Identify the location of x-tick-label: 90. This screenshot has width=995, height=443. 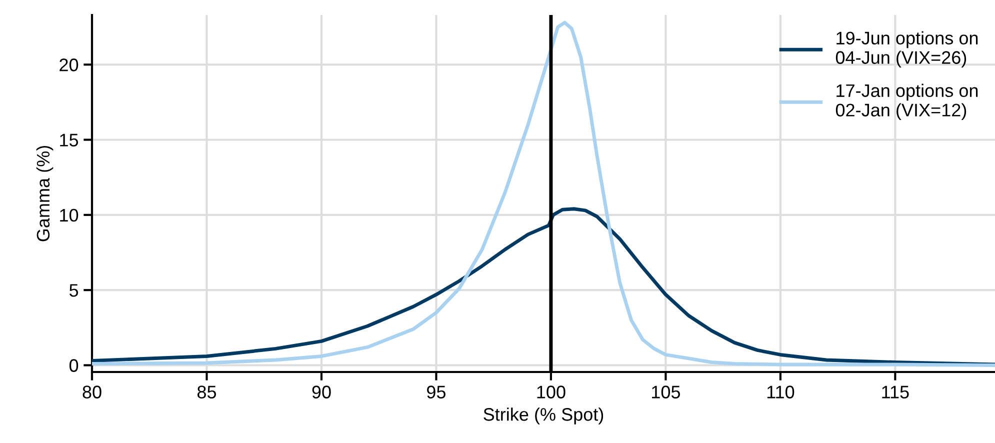
(321, 392).